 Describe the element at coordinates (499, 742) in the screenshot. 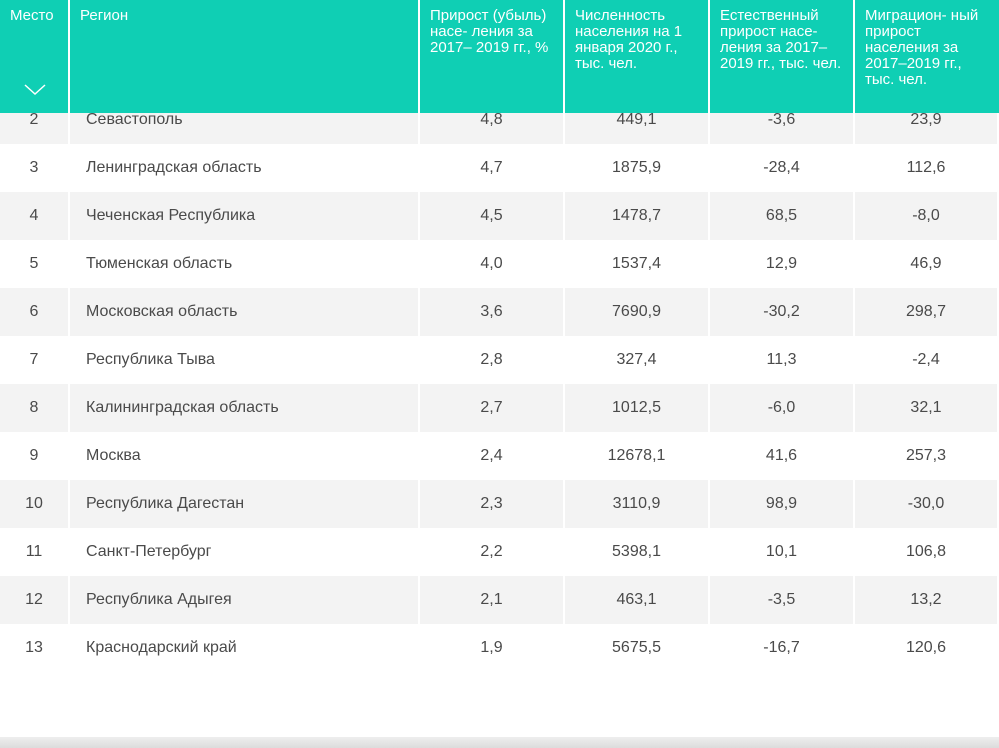

I see `scroll-fade` at that location.